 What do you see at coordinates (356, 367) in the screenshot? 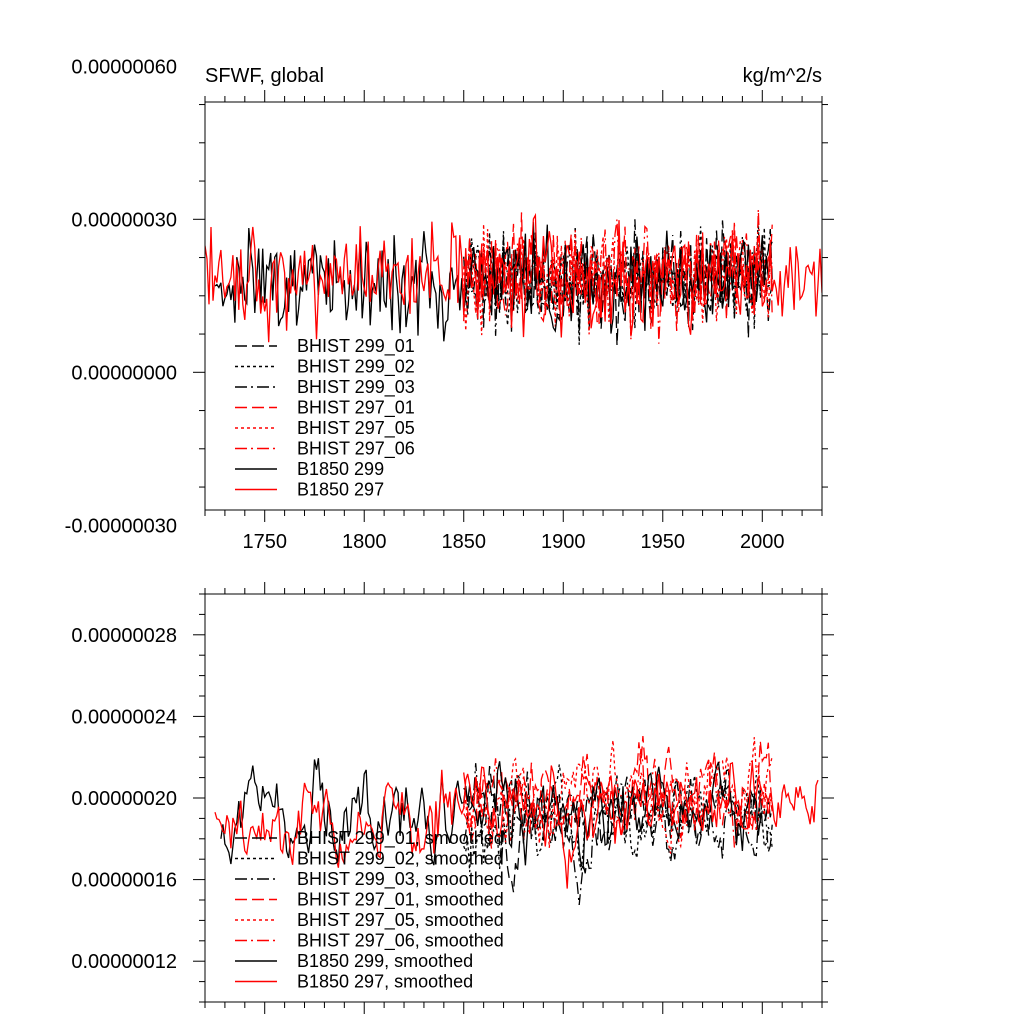
I see `legend-label: BHIST 299_02` at bounding box center [356, 367].